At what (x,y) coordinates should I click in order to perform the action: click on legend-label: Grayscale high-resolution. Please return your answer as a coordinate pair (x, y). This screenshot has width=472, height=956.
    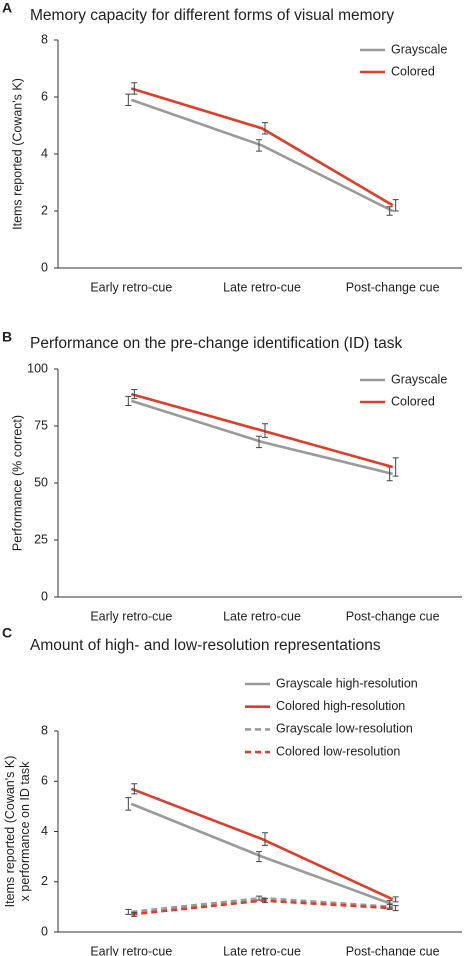
    Looking at the image, I should click on (347, 683).